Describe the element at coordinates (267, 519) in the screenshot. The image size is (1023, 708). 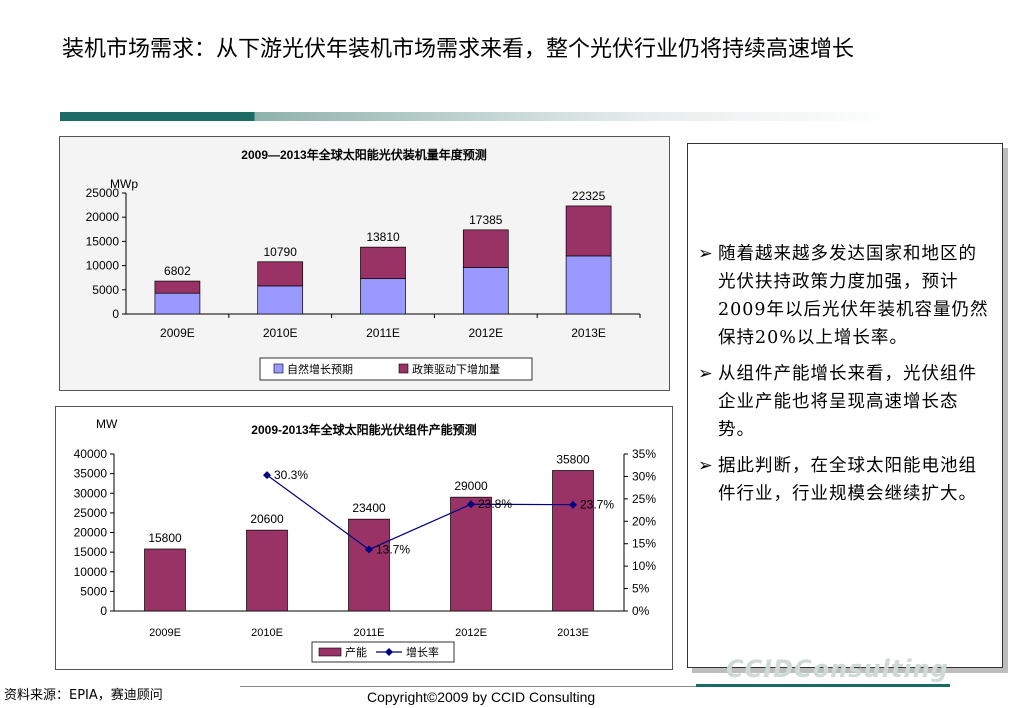
I see `bar-value-label: 20600` at that location.